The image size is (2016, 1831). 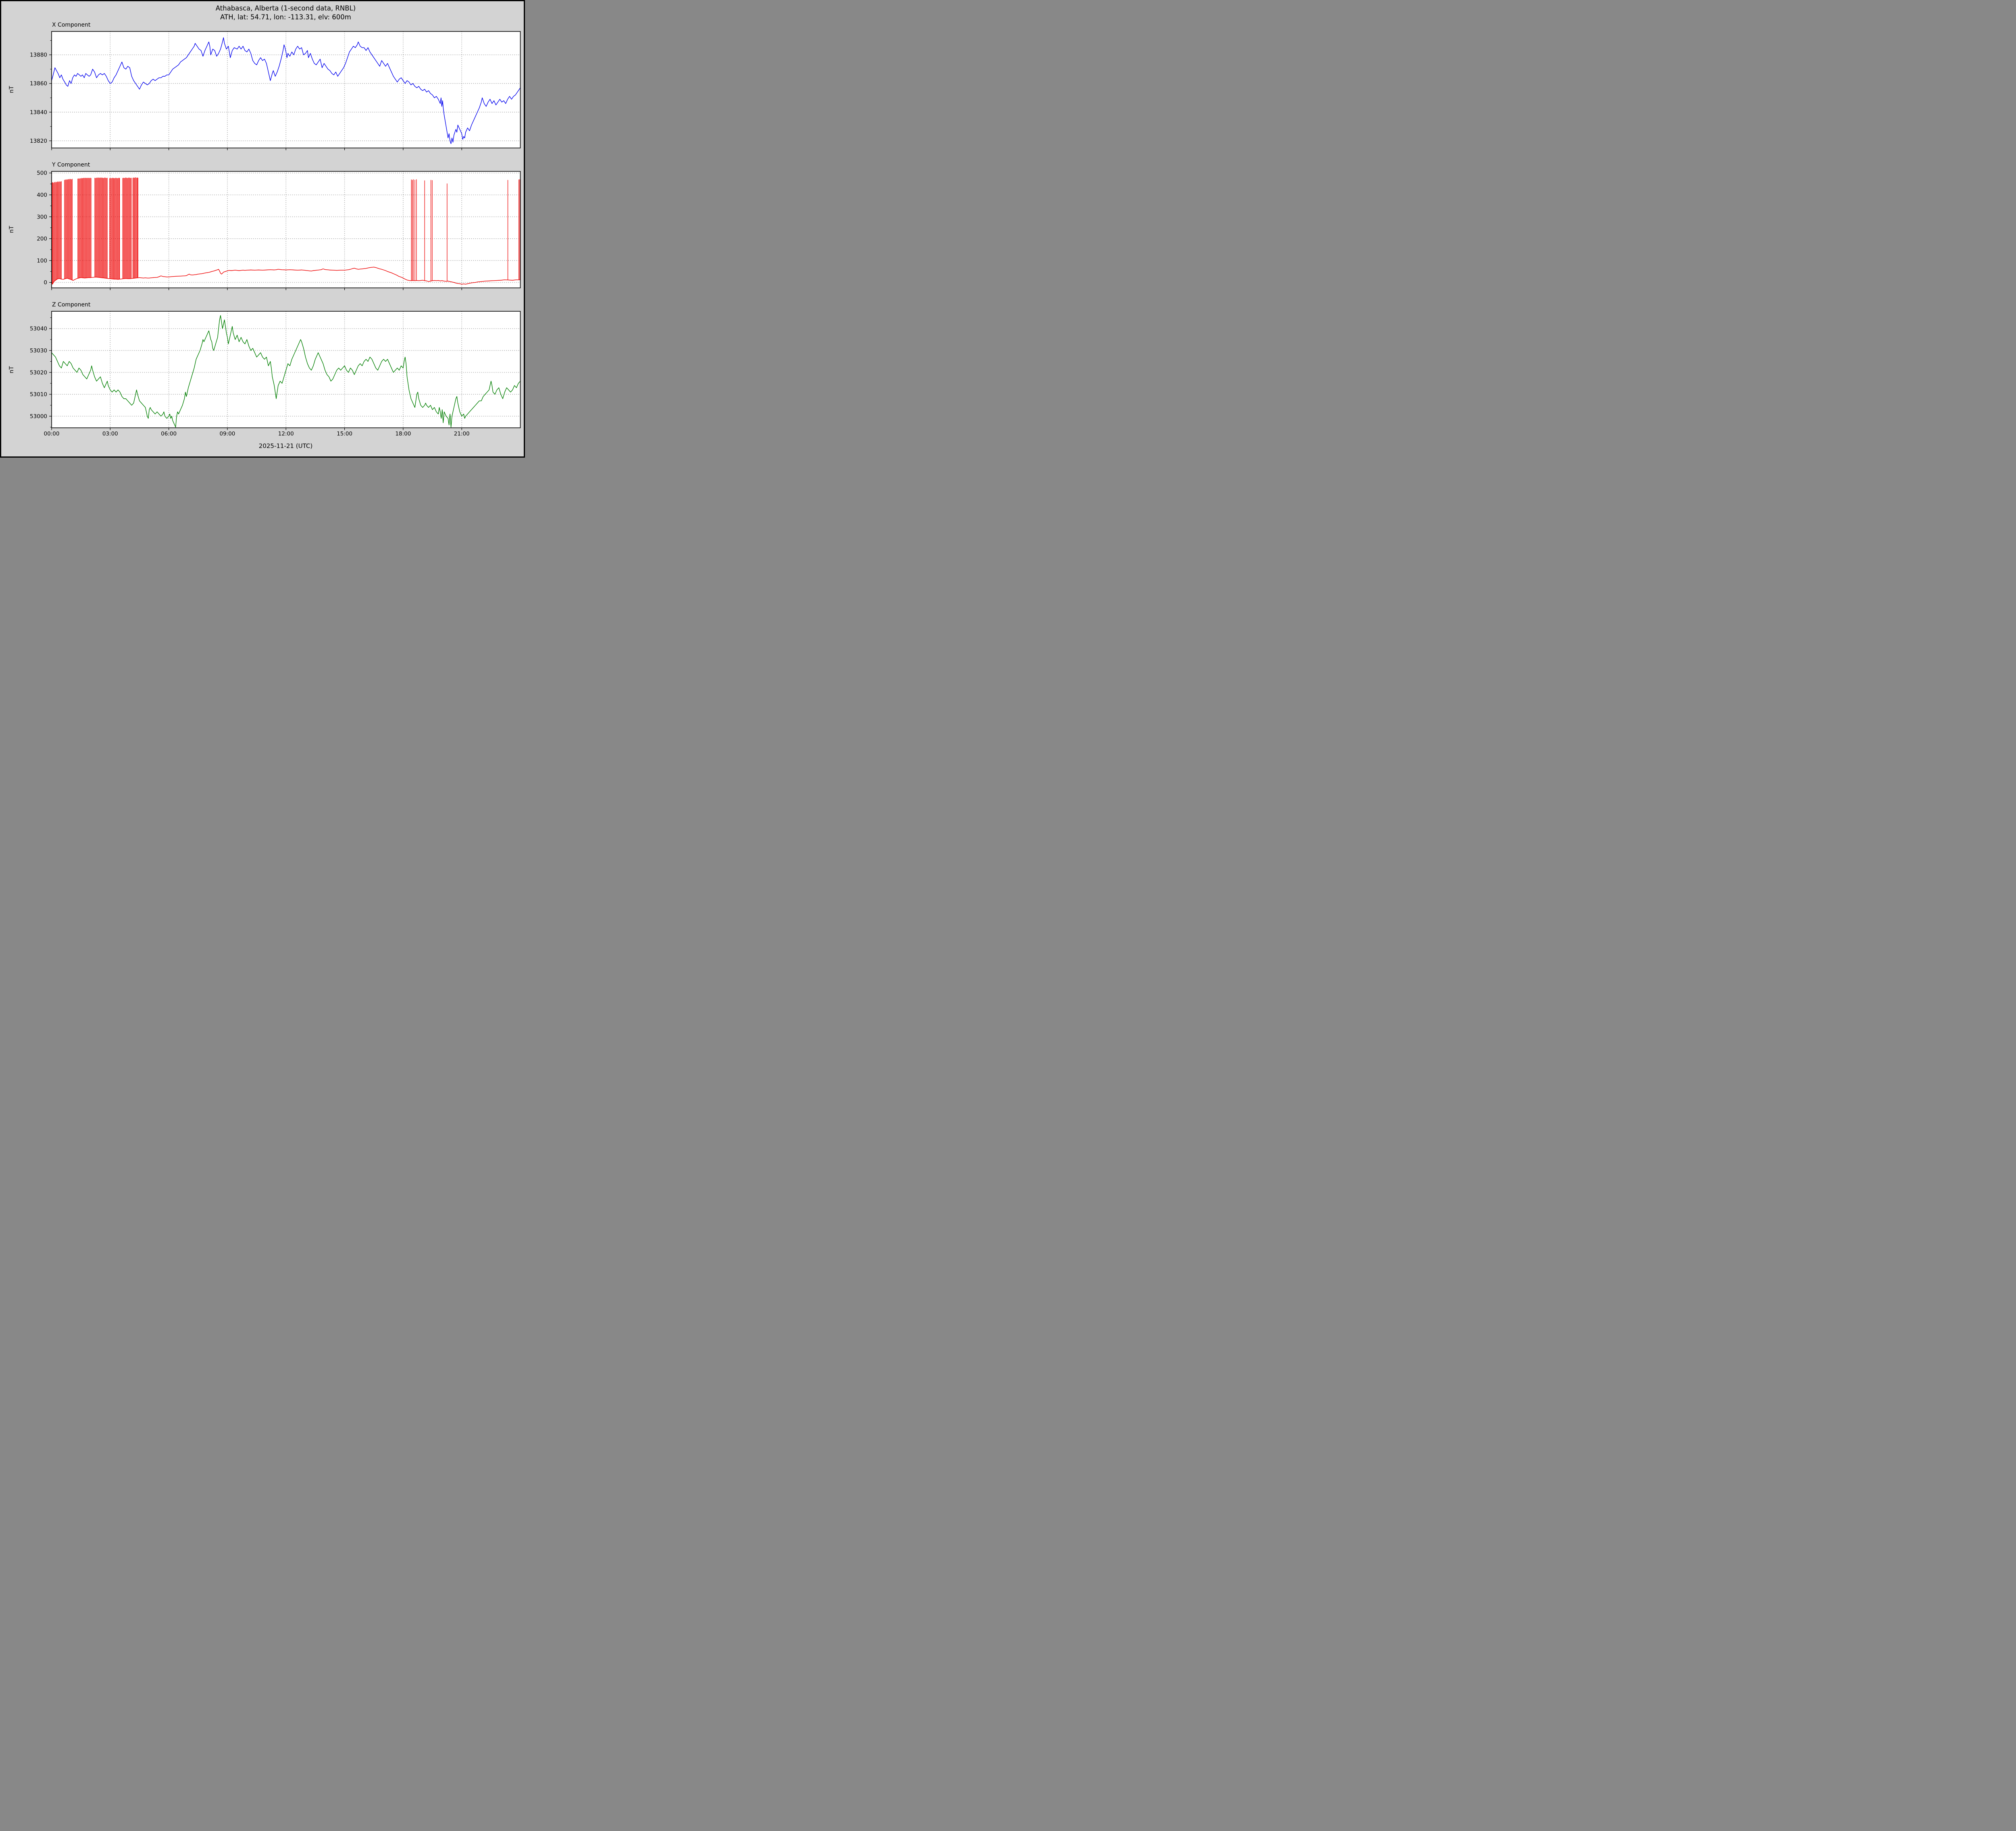 What do you see at coordinates (42, 239) in the screenshot?
I see `svg-text: 200` at bounding box center [42, 239].